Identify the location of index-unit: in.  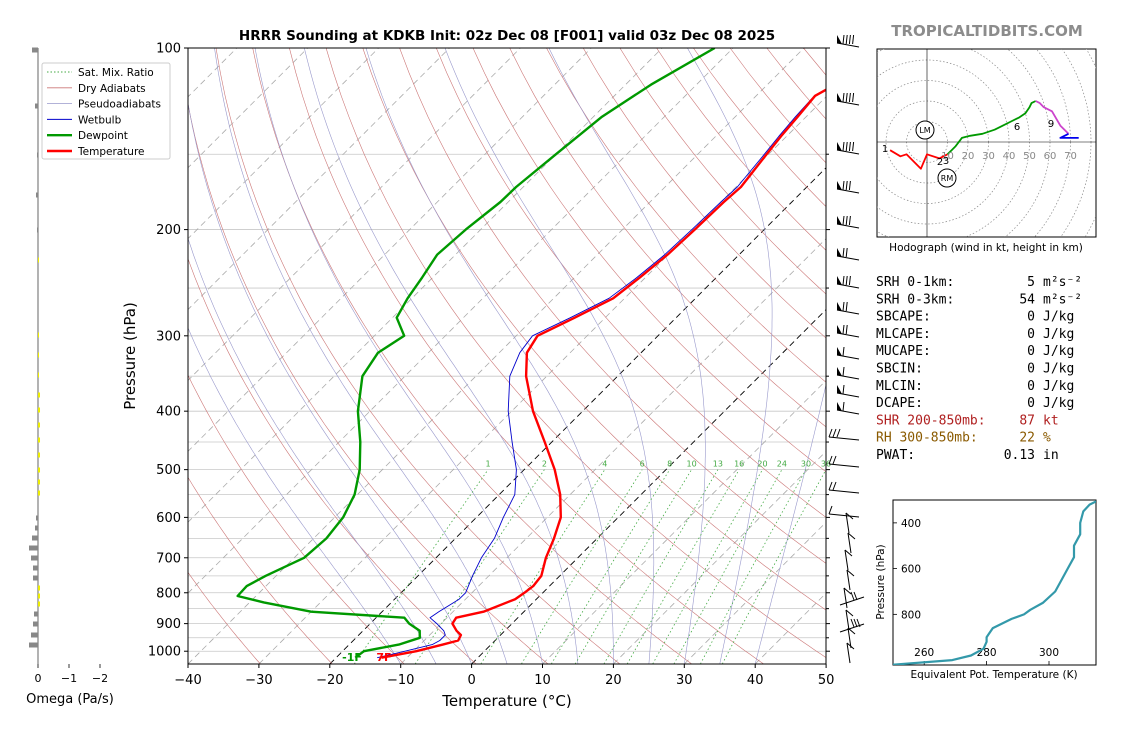
(1051, 455).